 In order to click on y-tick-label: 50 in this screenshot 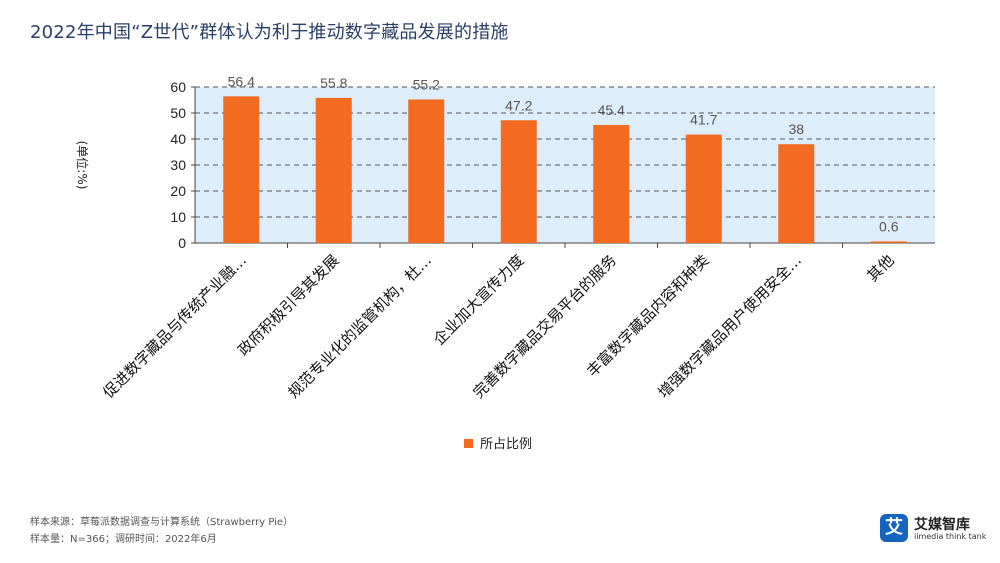, I will do `click(178, 113)`.